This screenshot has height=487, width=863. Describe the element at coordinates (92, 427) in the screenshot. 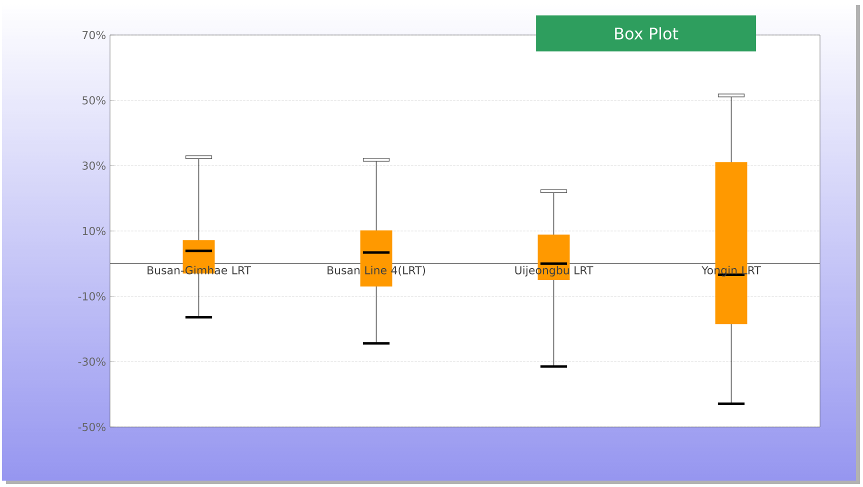

I see `y-tick-label: -50%` at that location.